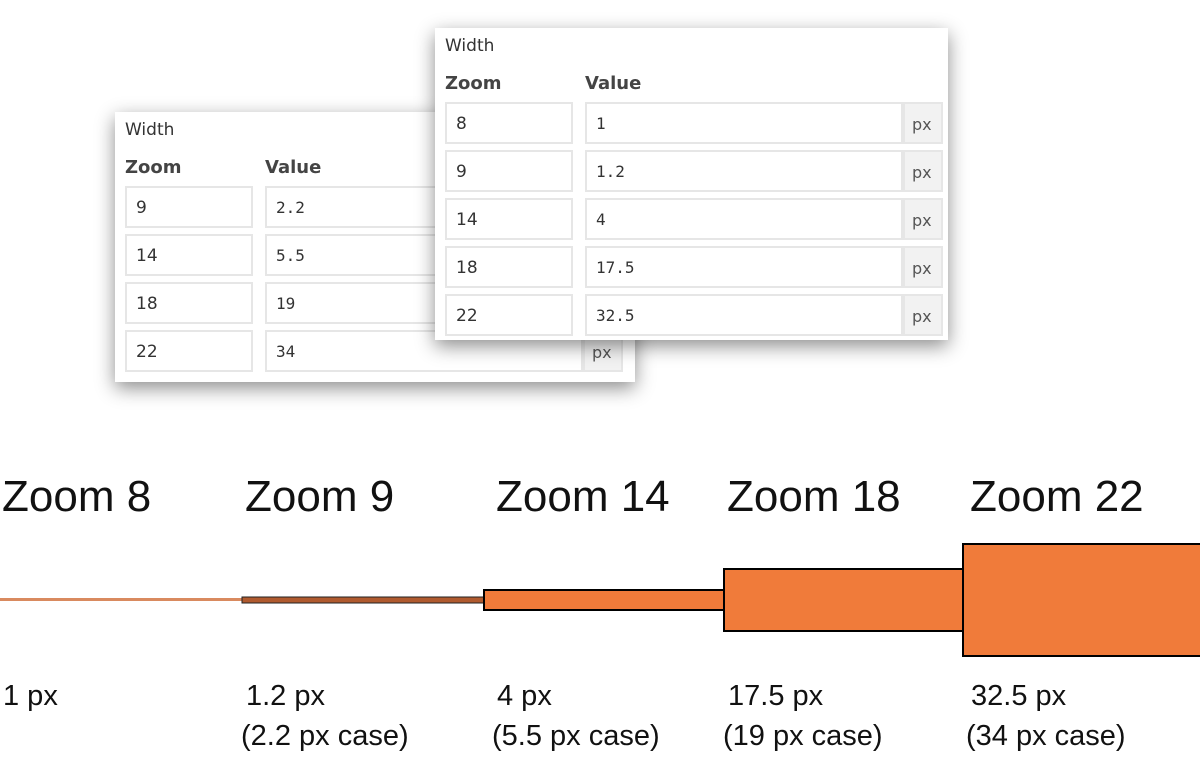 The width and height of the screenshot is (1200, 757). I want to click on value-input: 4, so click(744, 219).